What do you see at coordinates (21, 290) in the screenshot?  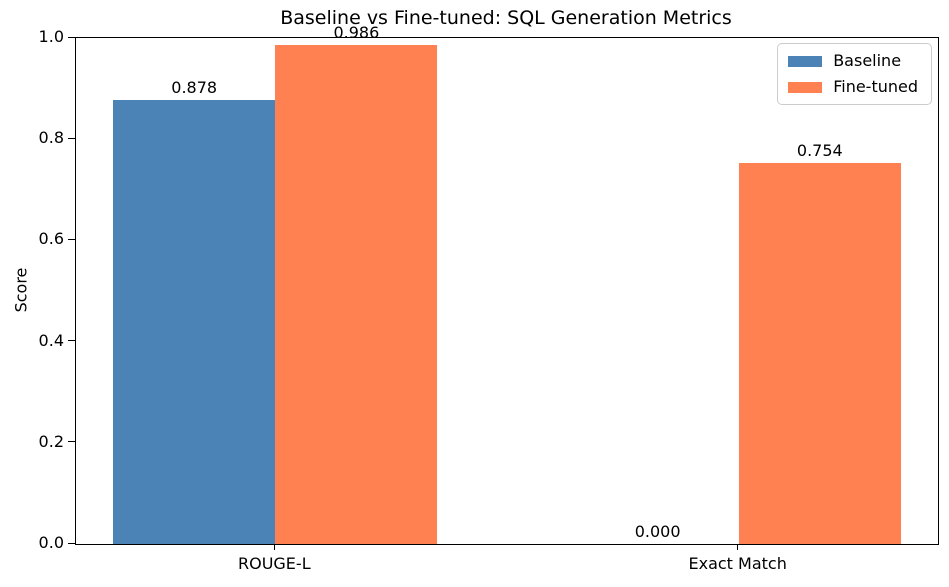 I see `y-axis-label: Score` at bounding box center [21, 290].